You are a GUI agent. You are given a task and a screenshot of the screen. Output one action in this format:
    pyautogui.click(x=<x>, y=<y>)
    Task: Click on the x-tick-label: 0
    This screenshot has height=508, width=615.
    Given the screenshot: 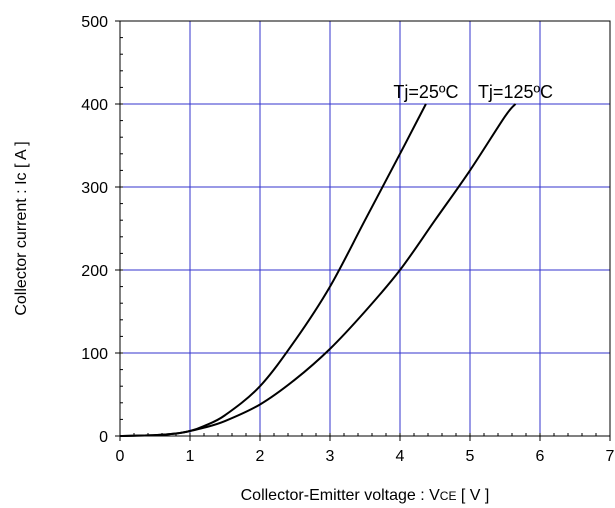 What is the action you would take?
    pyautogui.click(x=120, y=456)
    